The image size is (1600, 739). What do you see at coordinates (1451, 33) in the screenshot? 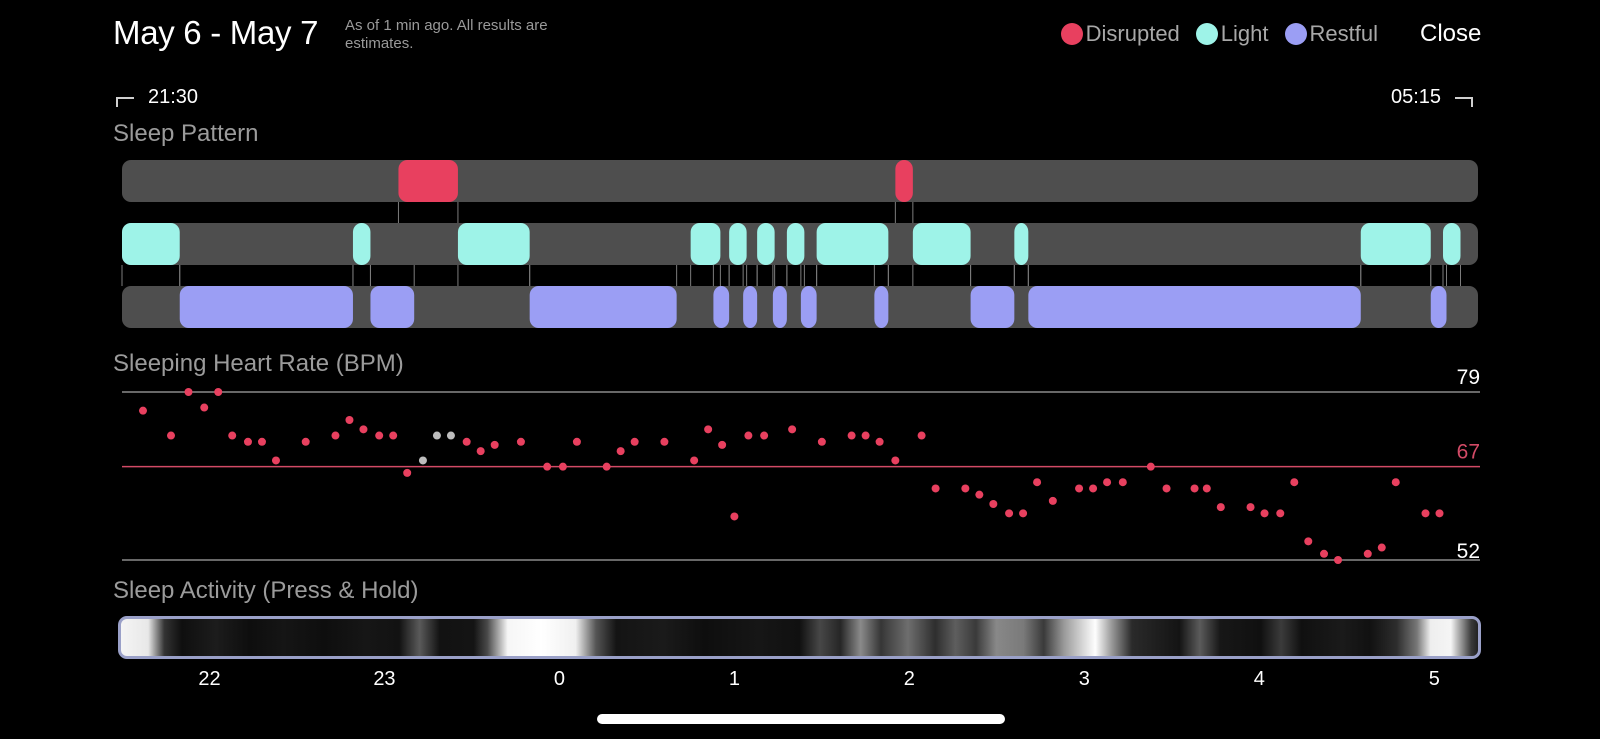
I see `close-button: Close` at bounding box center [1451, 33].